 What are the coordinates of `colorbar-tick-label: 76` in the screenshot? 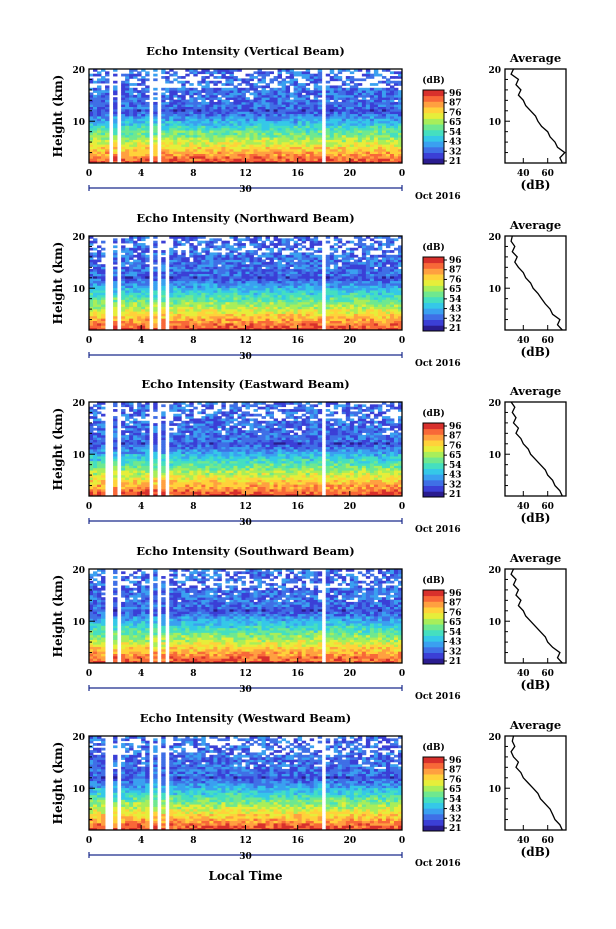 It's located at (455, 113).